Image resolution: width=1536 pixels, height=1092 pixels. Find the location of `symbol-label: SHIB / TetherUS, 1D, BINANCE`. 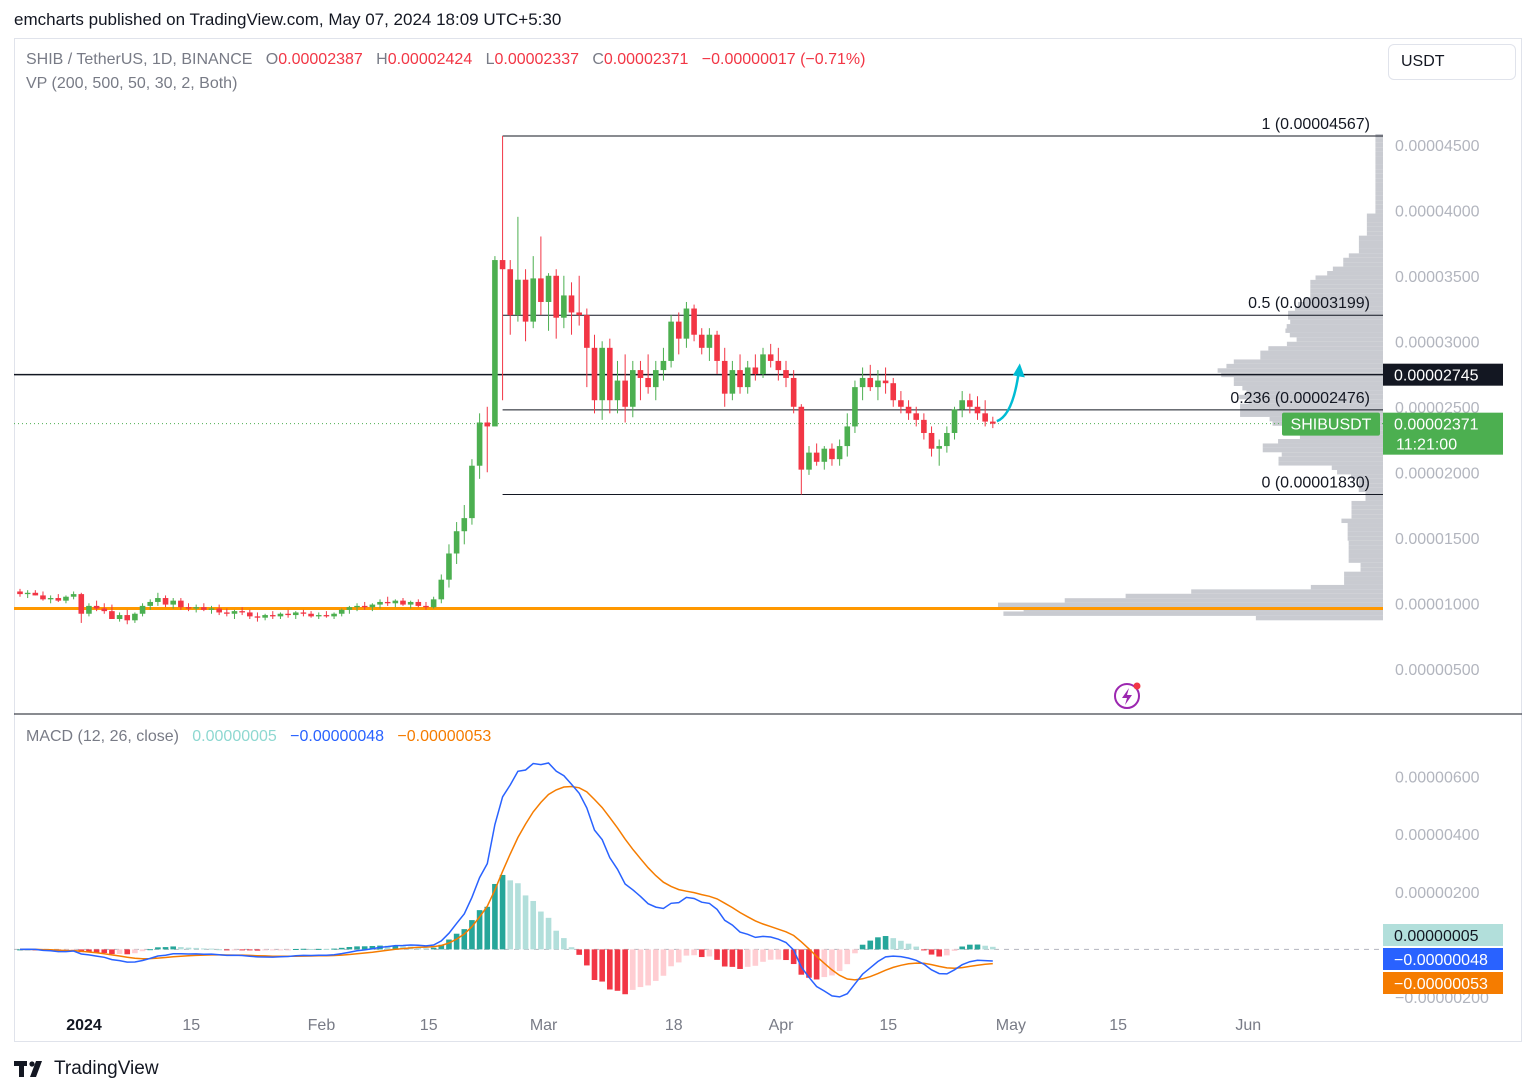

symbol-label: SHIB / TetherUS, 1D, BINANCE is located at coordinates (139, 59).